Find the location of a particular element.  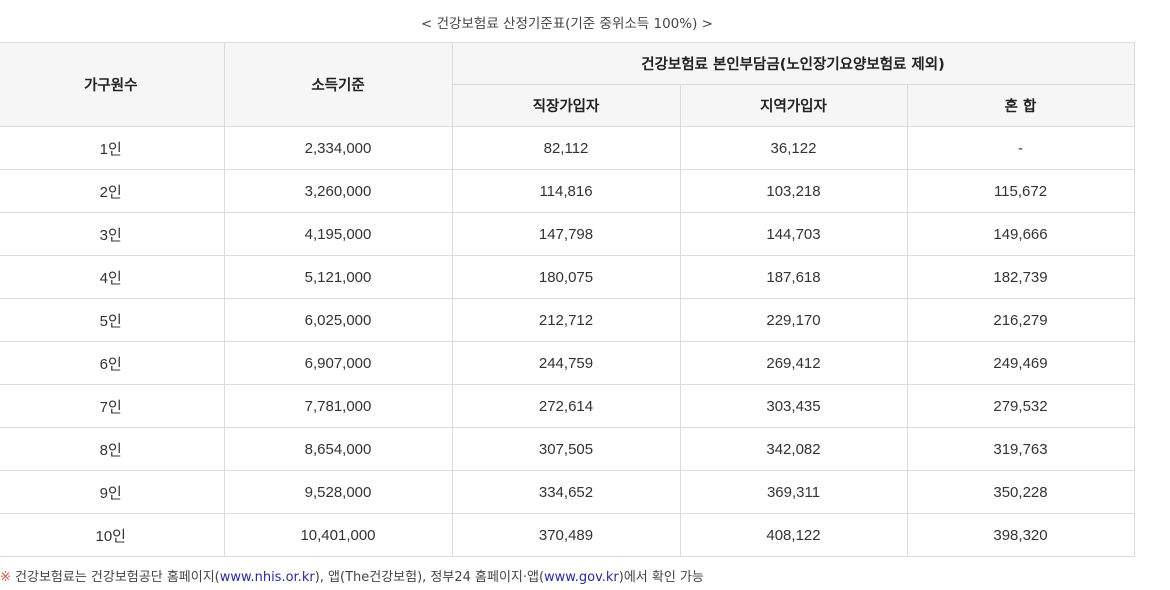

cell-regional: 369,311 is located at coordinates (793, 492).